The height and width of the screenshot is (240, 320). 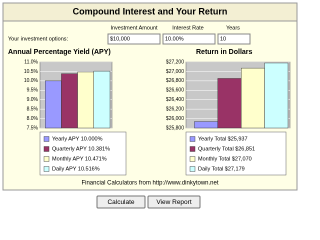 I want to click on button-label: View Report, so click(x=173, y=202).